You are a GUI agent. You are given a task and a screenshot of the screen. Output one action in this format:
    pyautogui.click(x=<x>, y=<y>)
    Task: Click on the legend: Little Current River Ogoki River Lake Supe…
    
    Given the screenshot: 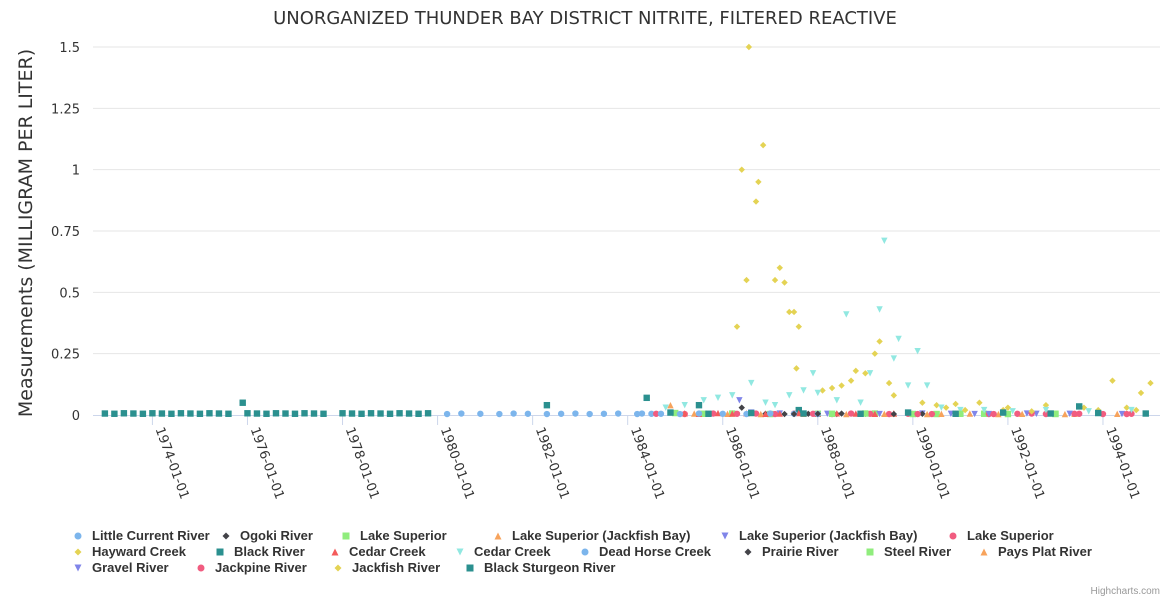 What is the action you would take?
    pyautogui.click(x=583, y=551)
    